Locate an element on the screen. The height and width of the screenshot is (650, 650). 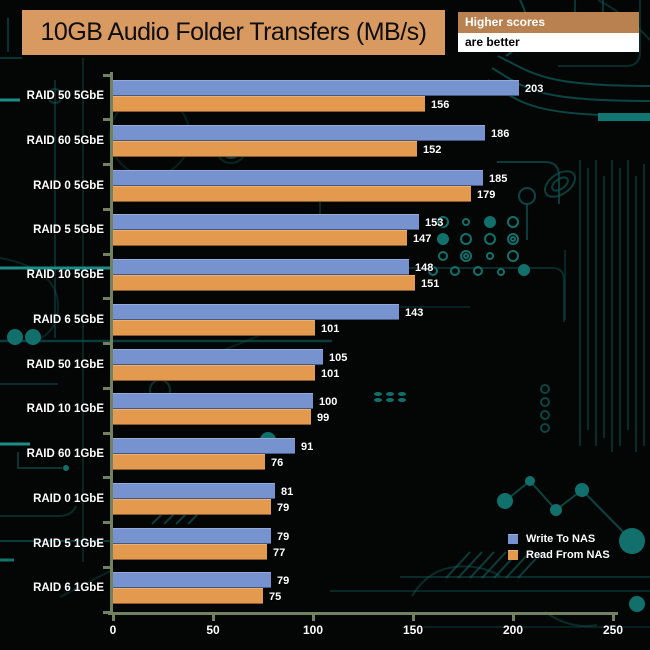
read-value-label: 76 is located at coordinates (277, 463).